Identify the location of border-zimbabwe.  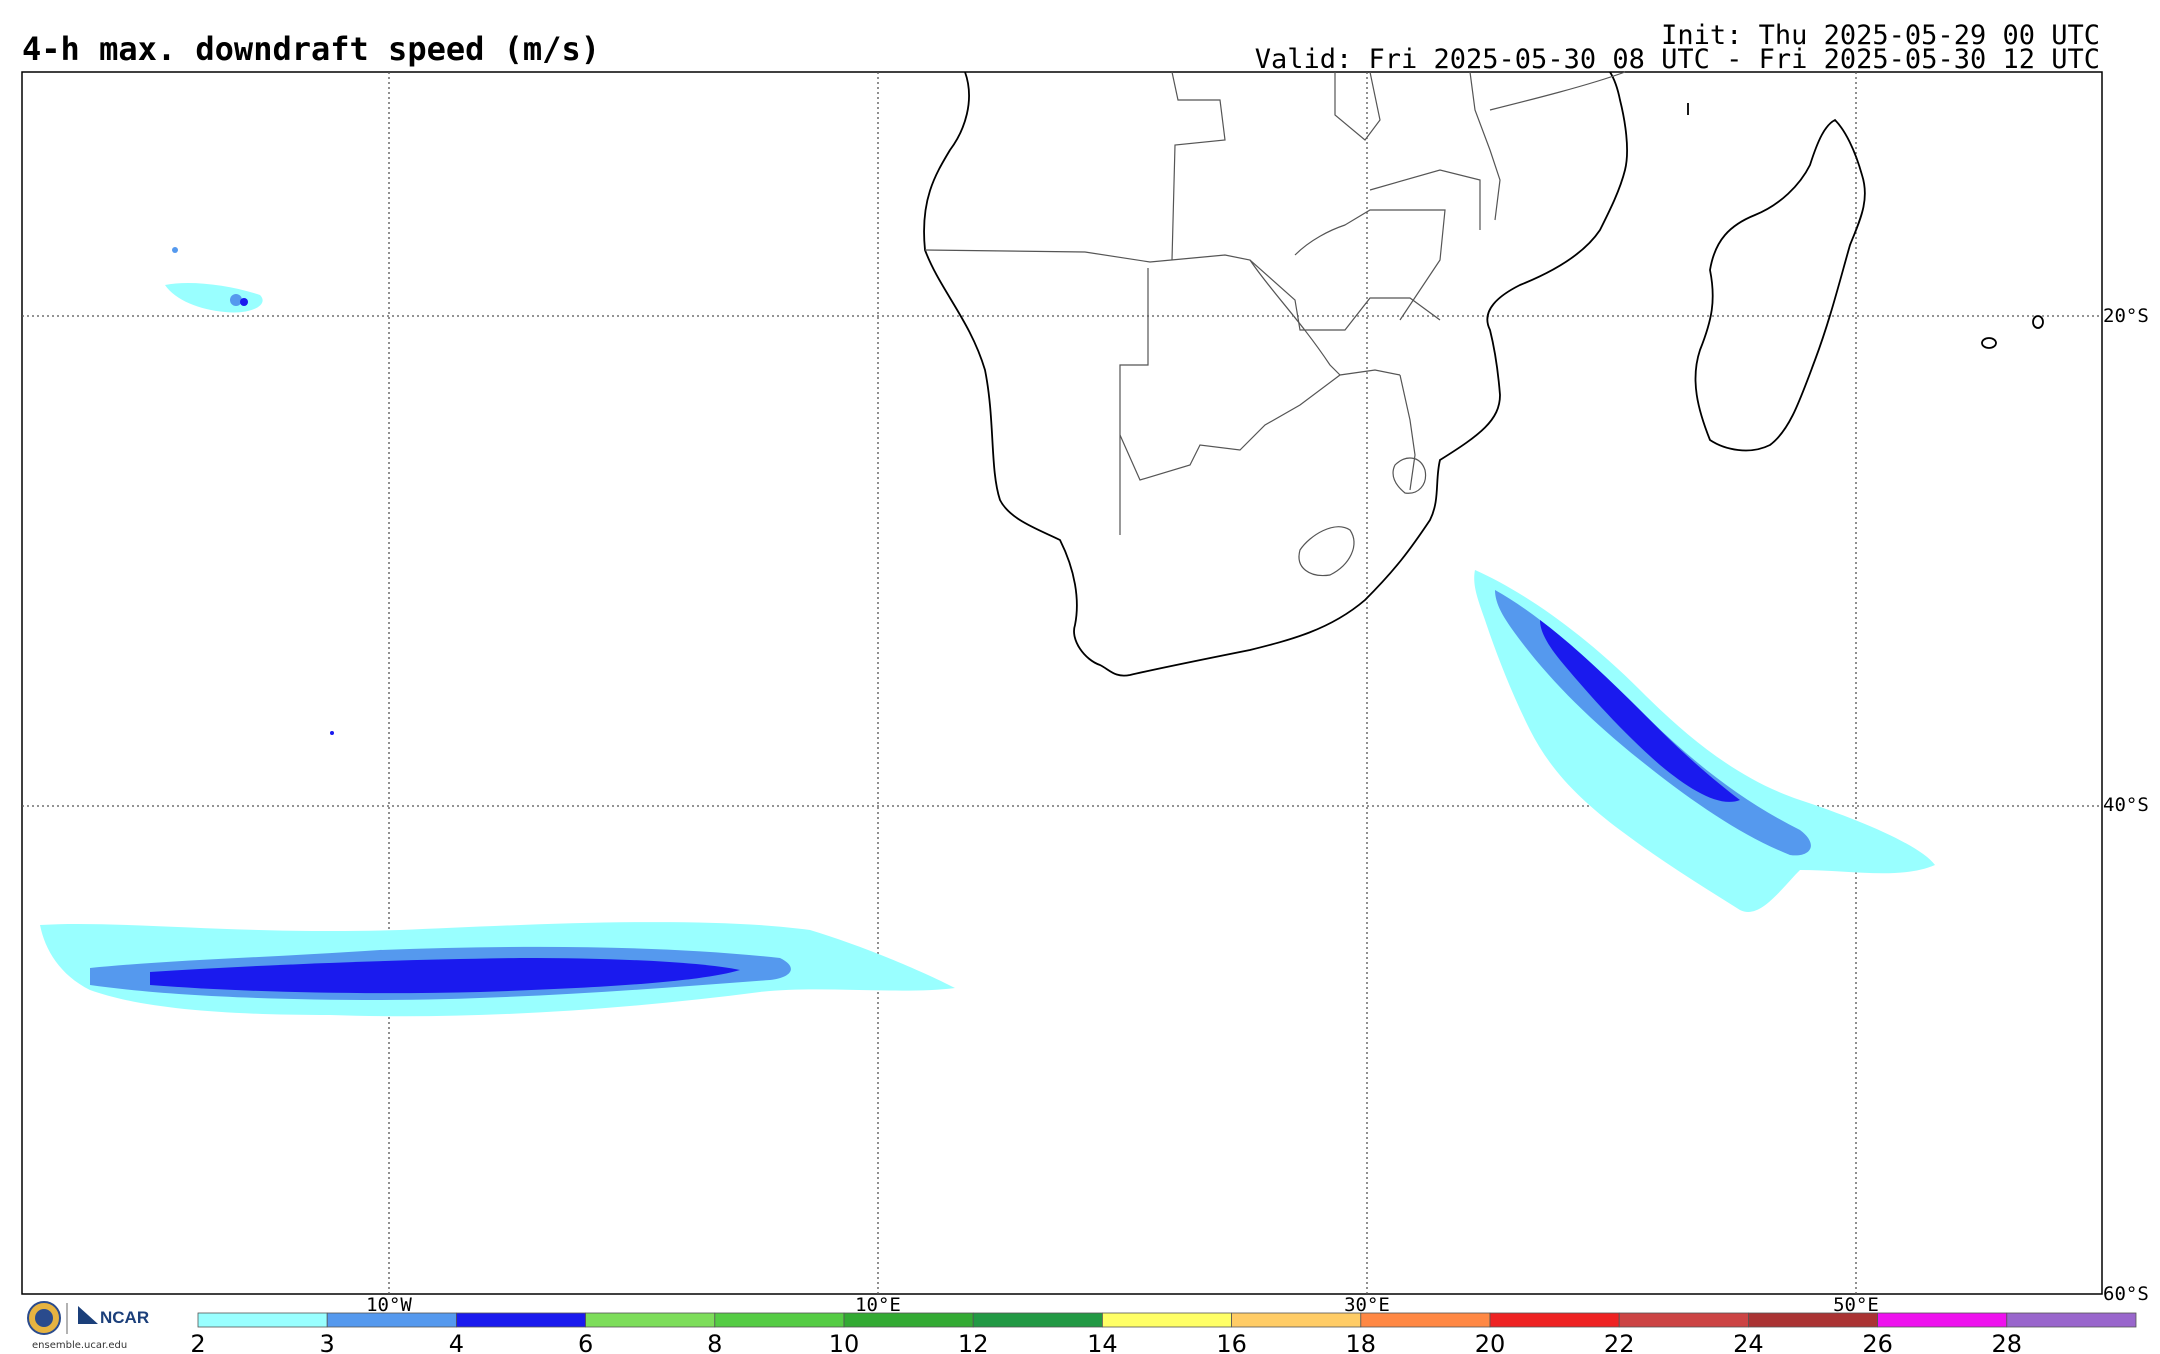
(1370, 265).